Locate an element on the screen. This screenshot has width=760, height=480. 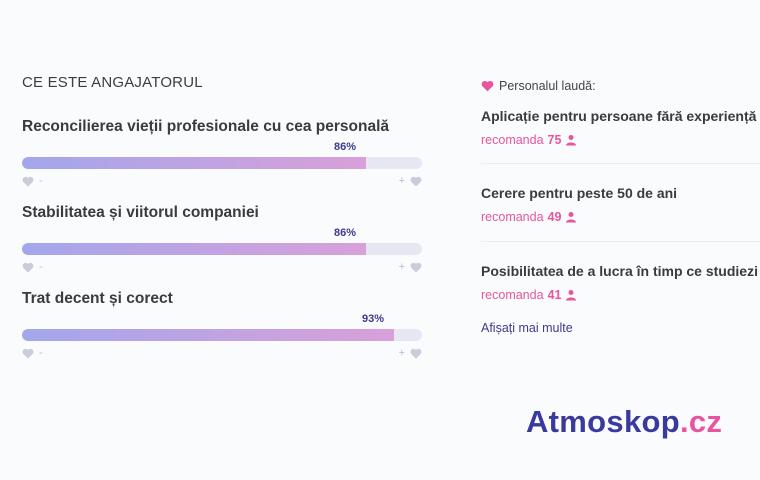
section-title: CE ESTE ANGAJATORUL is located at coordinates (112, 82).